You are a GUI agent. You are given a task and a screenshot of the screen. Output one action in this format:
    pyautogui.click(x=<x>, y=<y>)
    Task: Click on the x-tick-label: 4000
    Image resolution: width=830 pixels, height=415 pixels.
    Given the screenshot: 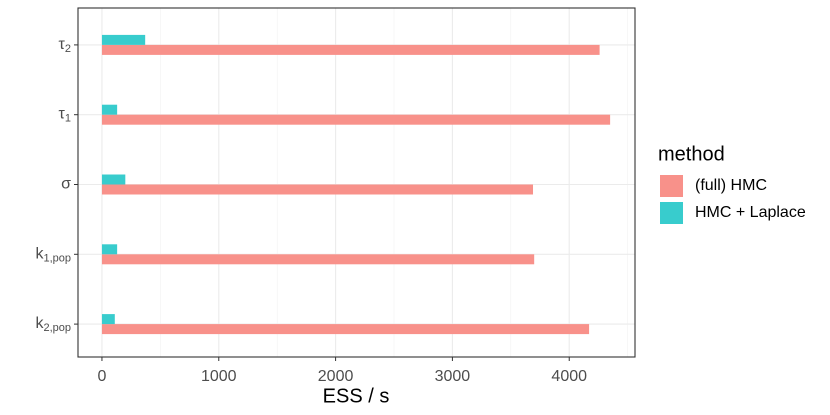 What is the action you would take?
    pyautogui.click(x=569, y=376)
    